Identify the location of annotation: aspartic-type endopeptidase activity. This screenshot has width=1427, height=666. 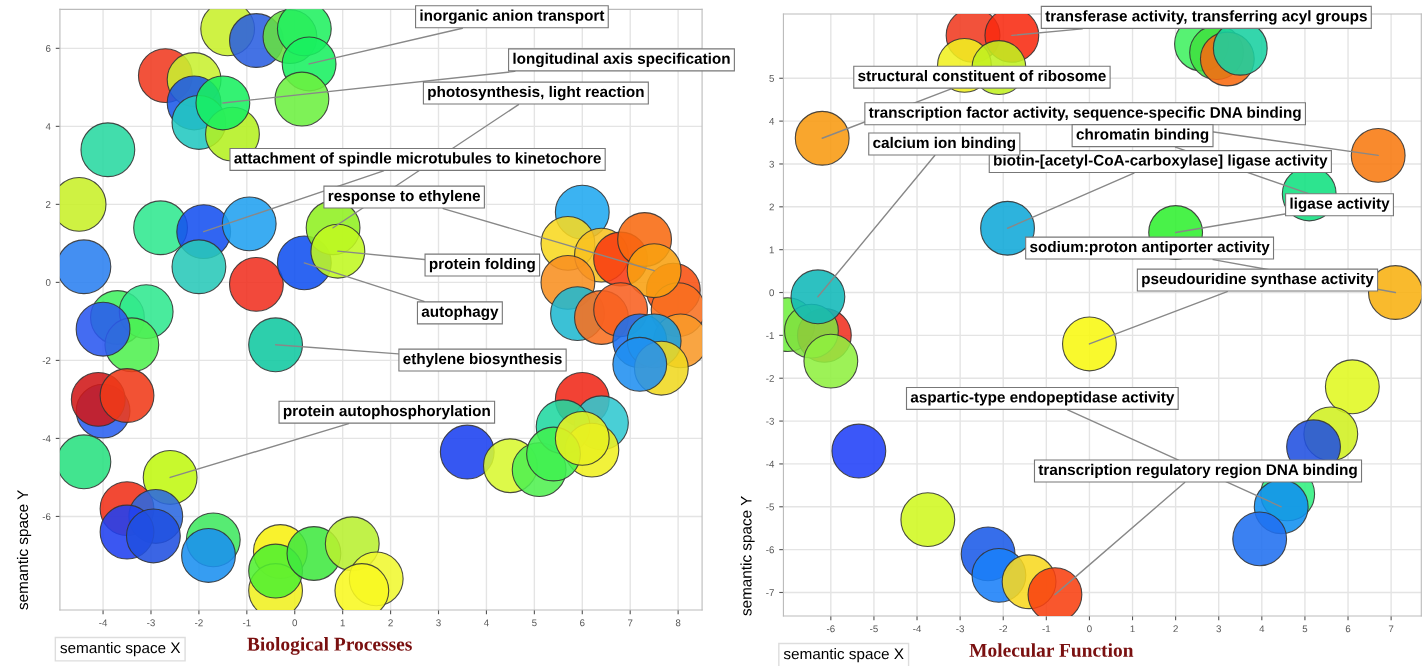
(1042, 398).